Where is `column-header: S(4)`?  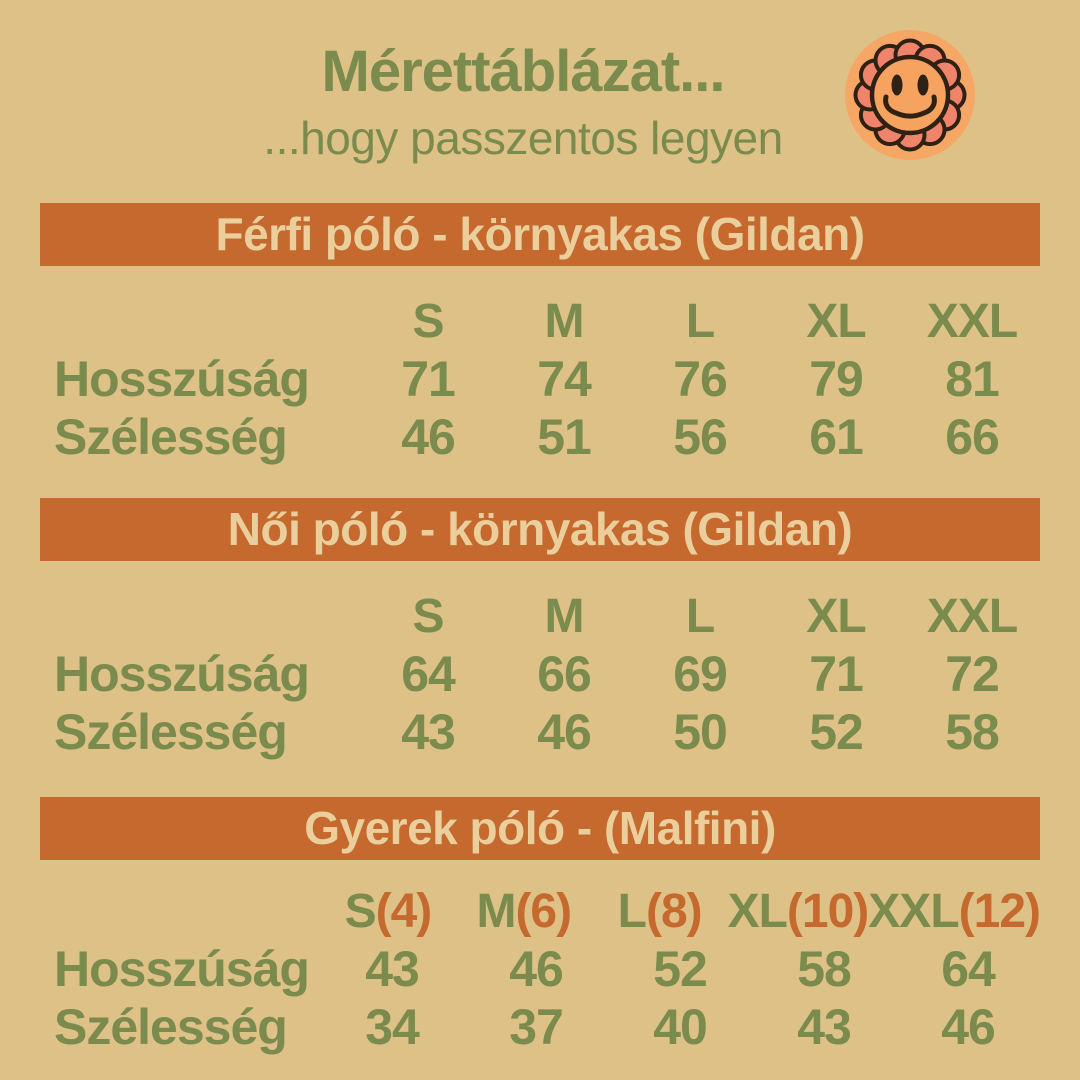
column-header: S(4) is located at coordinates (388, 911).